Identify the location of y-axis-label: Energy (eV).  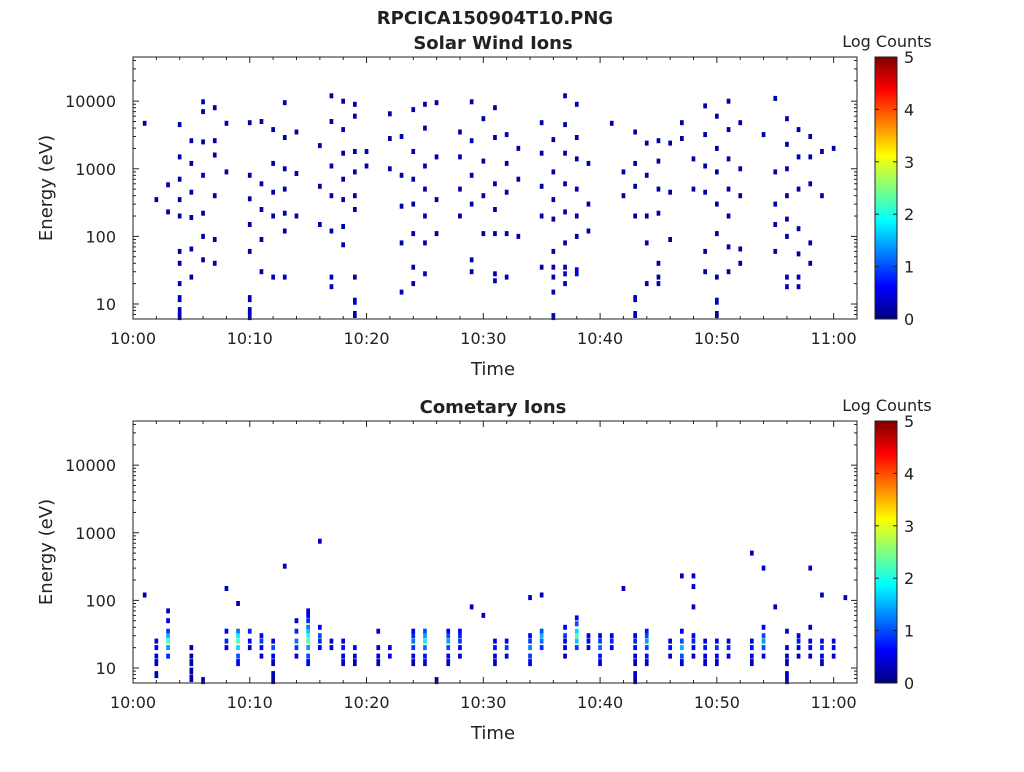
(46, 188).